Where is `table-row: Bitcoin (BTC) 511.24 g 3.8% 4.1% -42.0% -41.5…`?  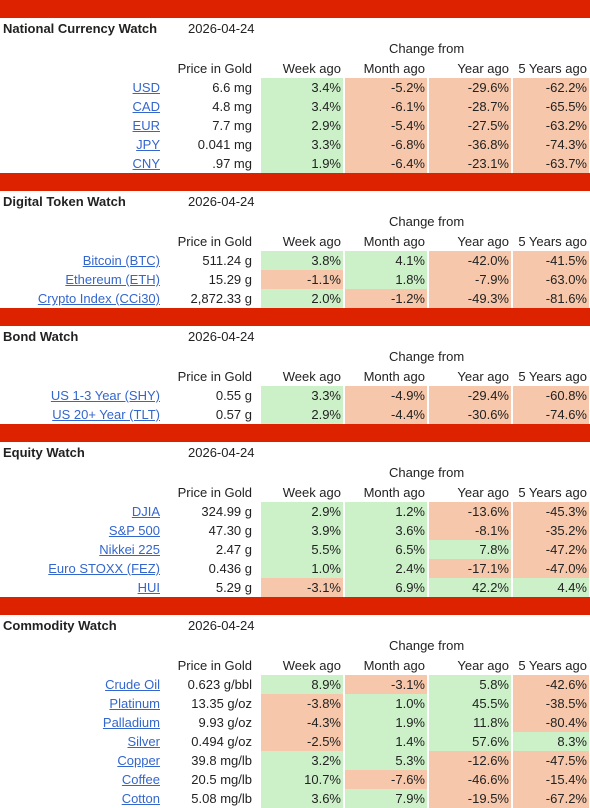
table-row: Bitcoin (BTC) 511.24 g 3.8% 4.1% -42.0% -41.5… is located at coordinates (295, 260).